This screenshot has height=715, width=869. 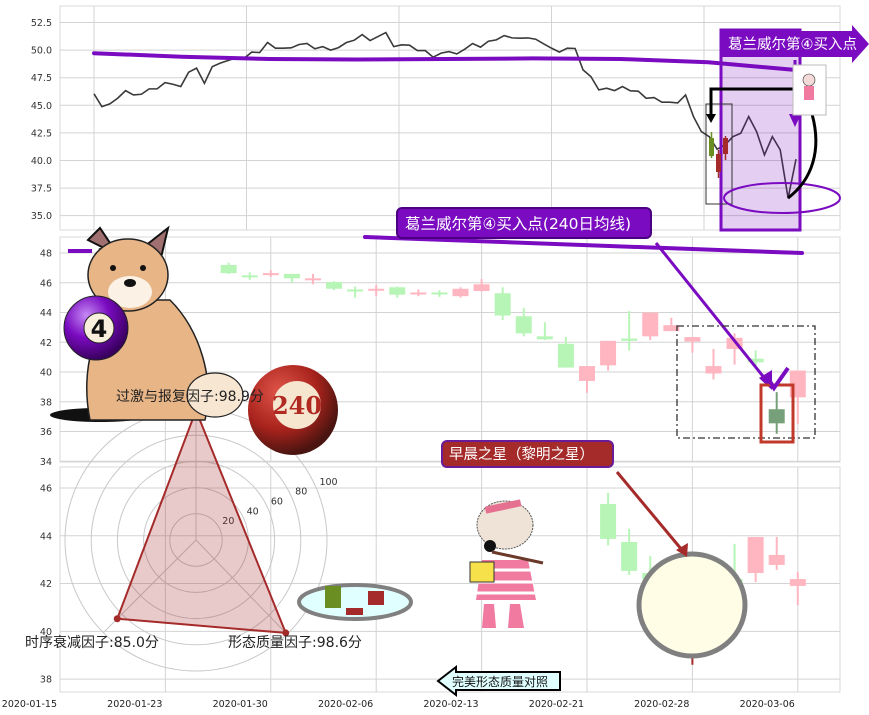 What do you see at coordinates (792, 44) in the screenshot?
I see `top-banner-label: 葛兰威尔第④买入点` at bounding box center [792, 44].